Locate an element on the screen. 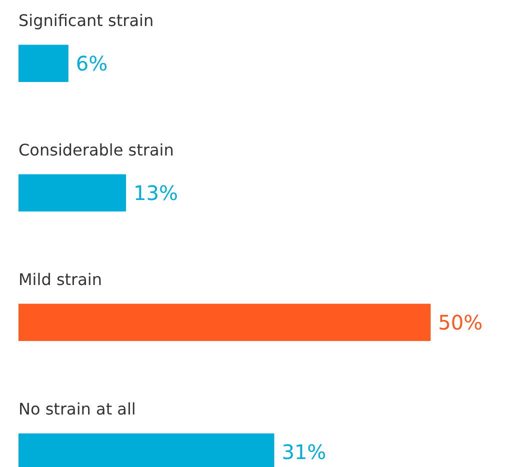  y-tick-label: No strain at all is located at coordinates (77, 409).